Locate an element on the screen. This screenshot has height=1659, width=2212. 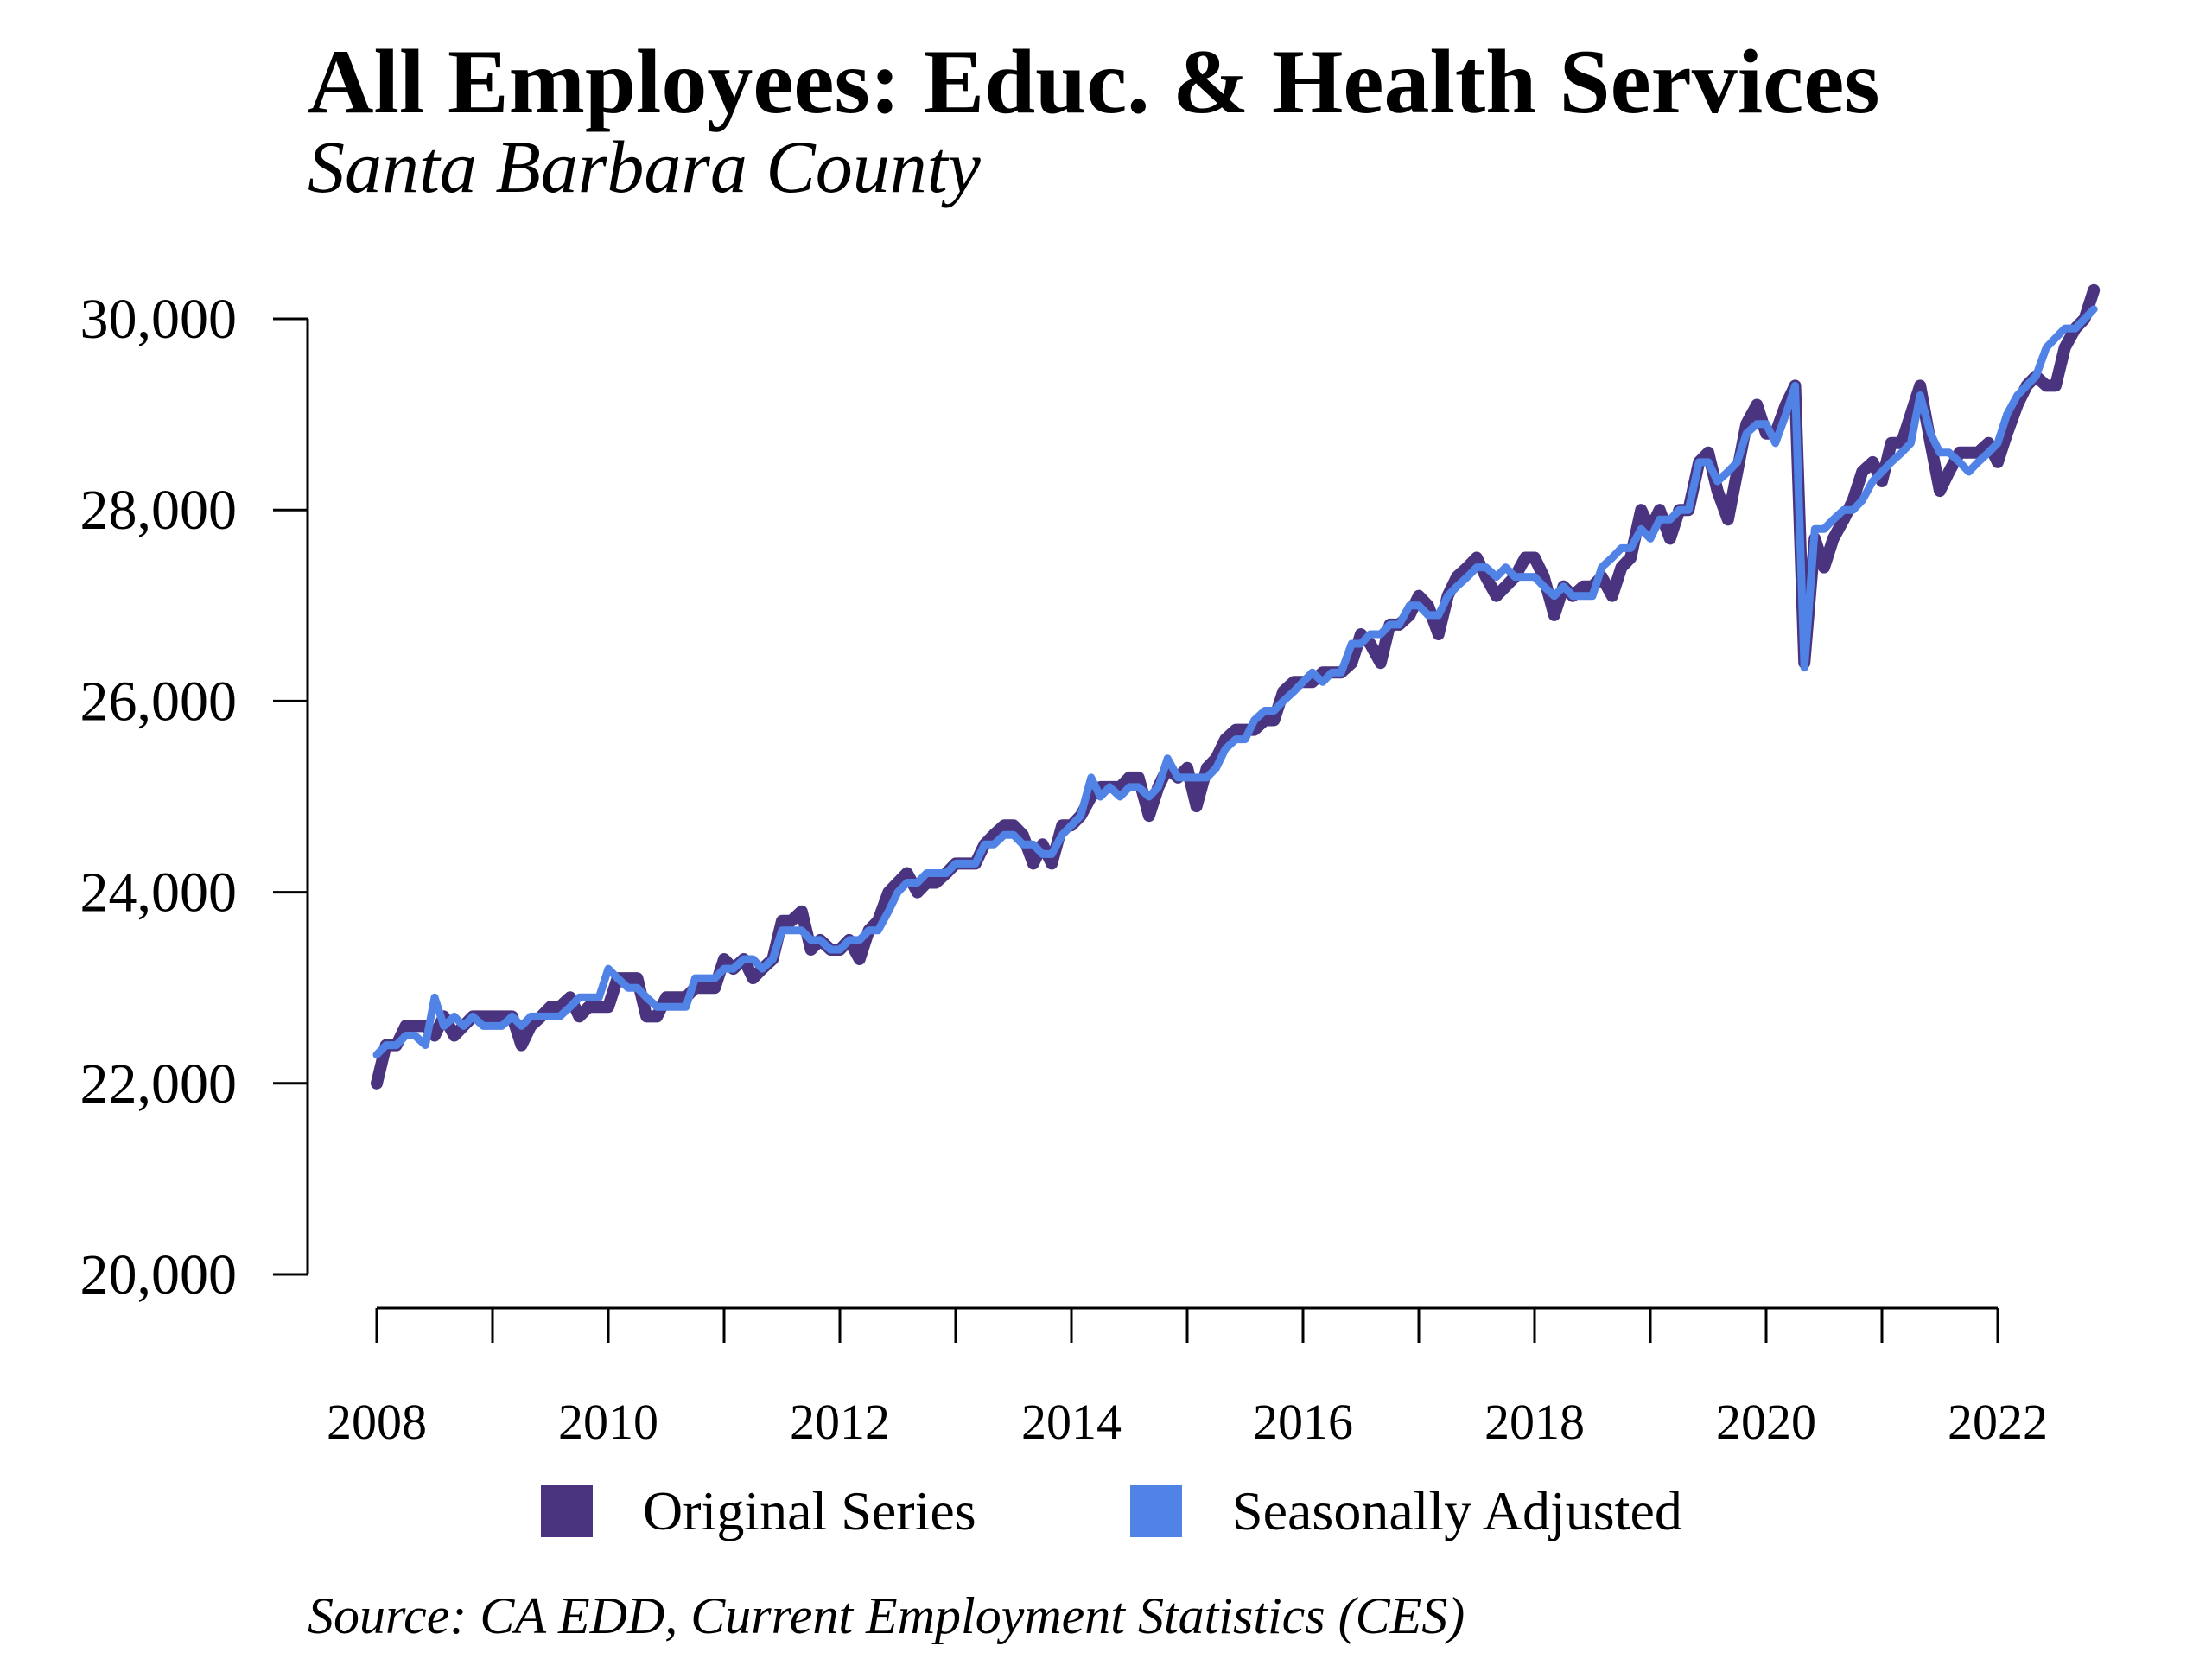
x-tick-label: 2012 is located at coordinates (840, 1422).